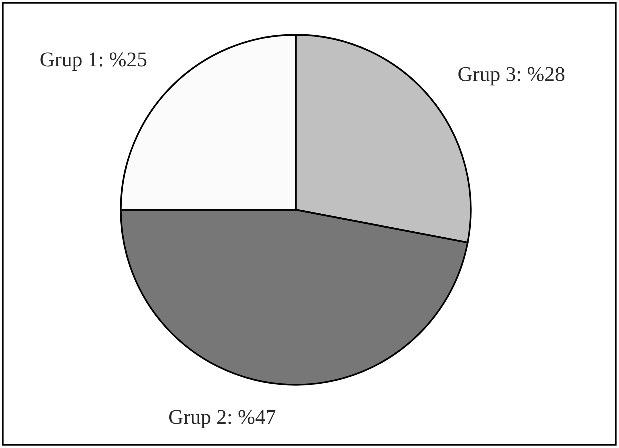 The height and width of the screenshot is (448, 619). What do you see at coordinates (222, 419) in the screenshot?
I see `slice-label: Grup 2: %47` at bounding box center [222, 419].